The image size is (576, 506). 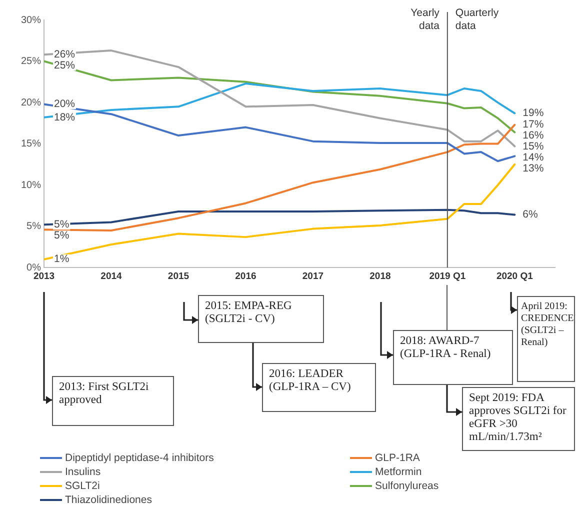 I want to click on data-label: 26%, so click(x=65, y=54).